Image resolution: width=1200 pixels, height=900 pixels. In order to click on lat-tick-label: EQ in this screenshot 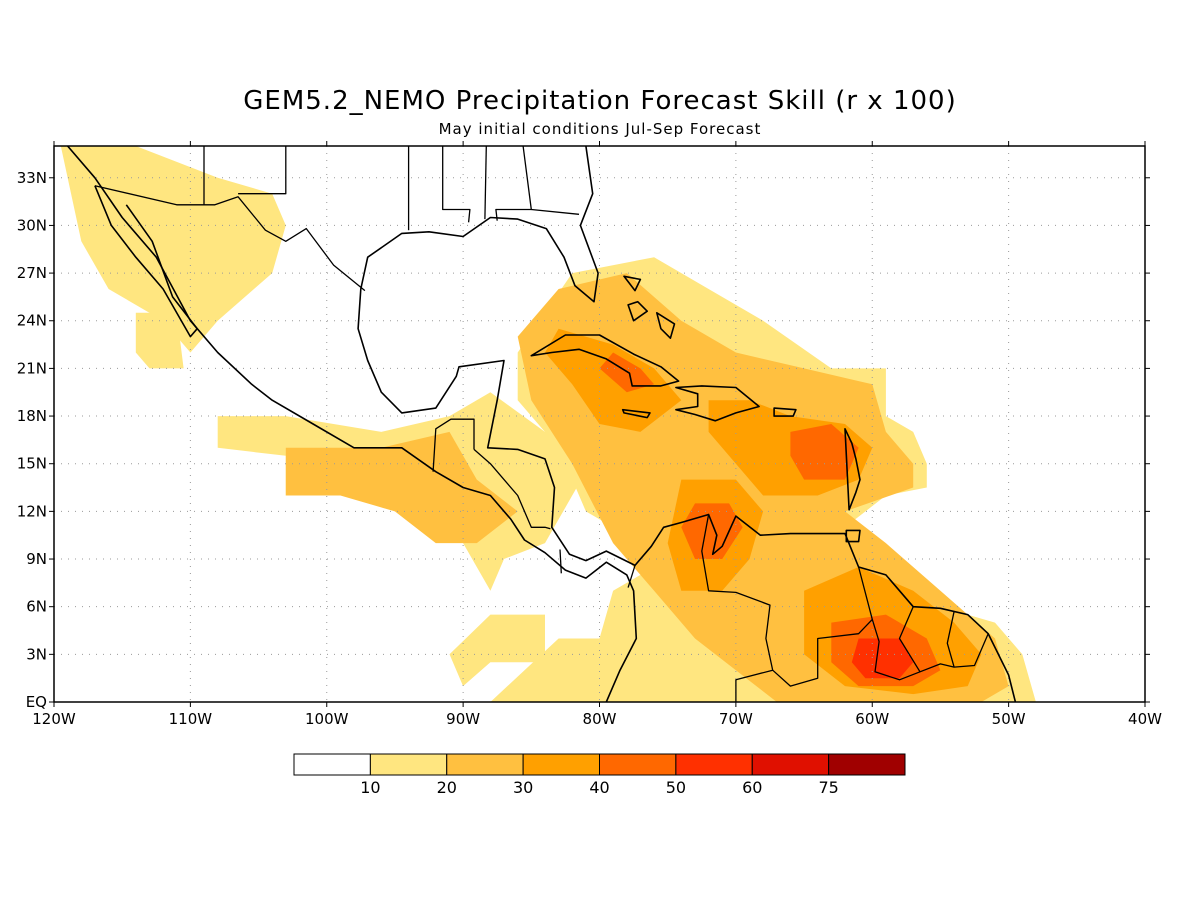, I will do `click(36, 702)`.